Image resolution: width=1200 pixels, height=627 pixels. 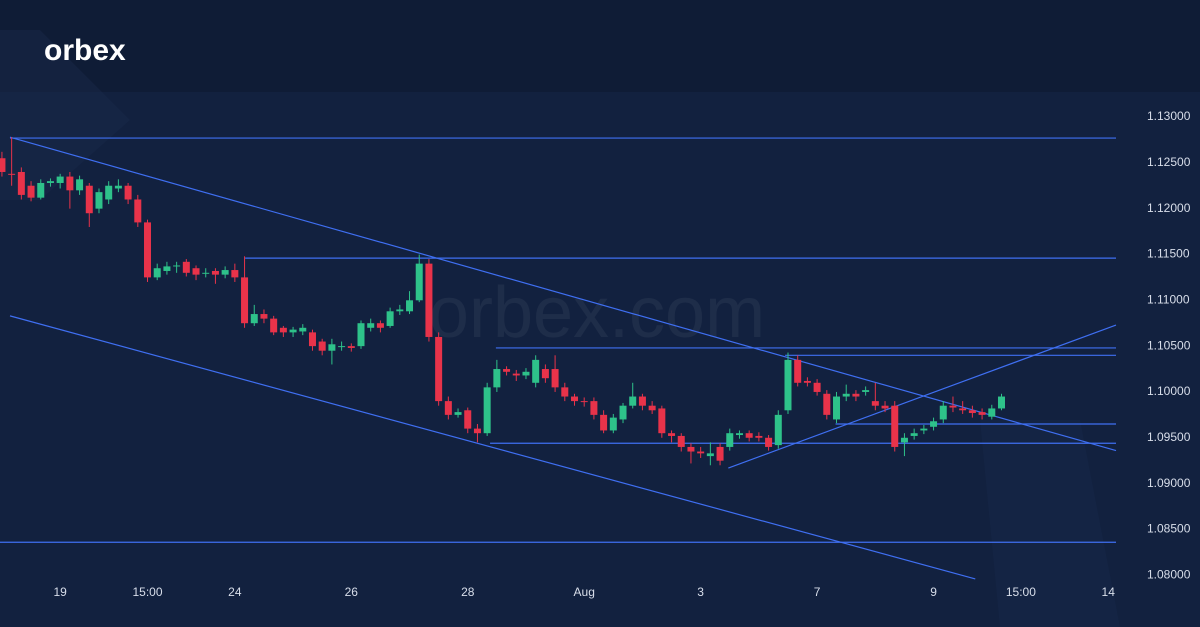 What do you see at coordinates (700, 592) in the screenshot?
I see `x-tick-label: 3` at bounding box center [700, 592].